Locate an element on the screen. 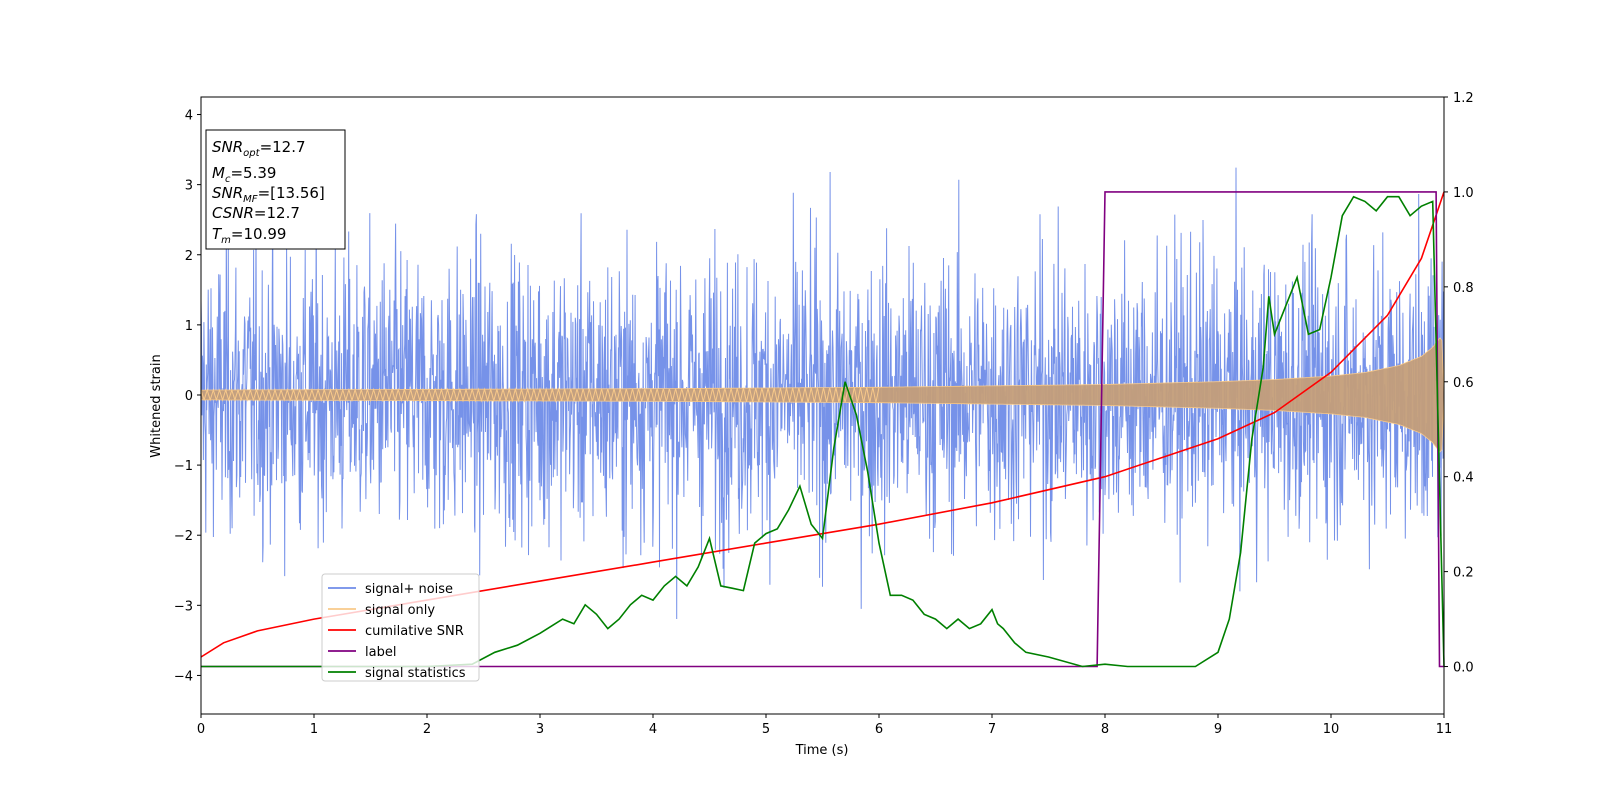 Image resolution: width=1600 pixels, height=800 pixels. y-tick-label: −3 is located at coordinates (183, 606).